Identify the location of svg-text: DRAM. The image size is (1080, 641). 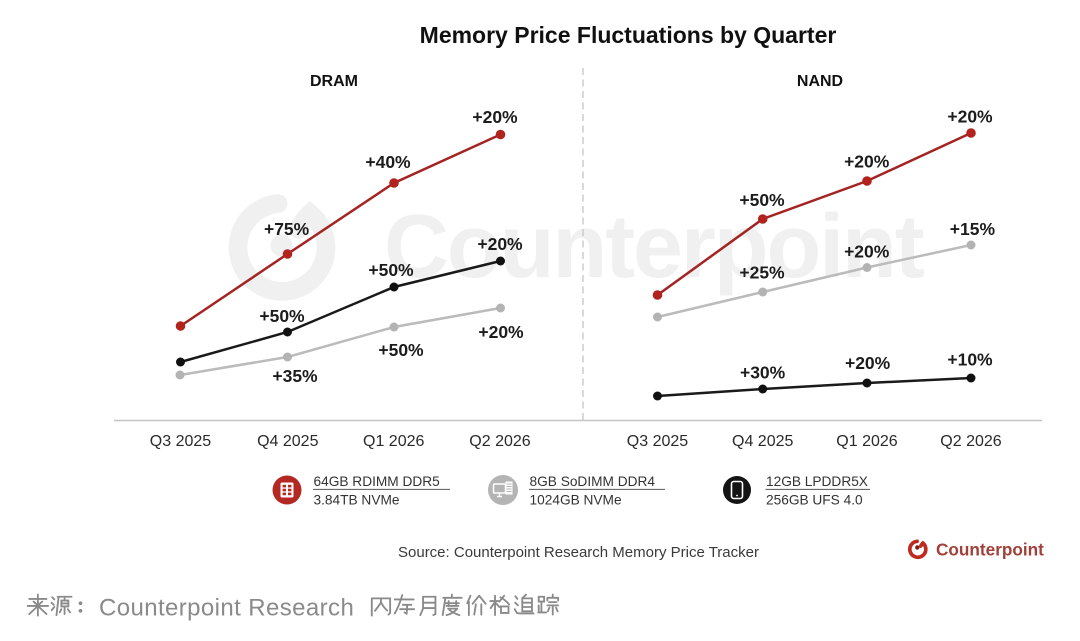
(334, 81).